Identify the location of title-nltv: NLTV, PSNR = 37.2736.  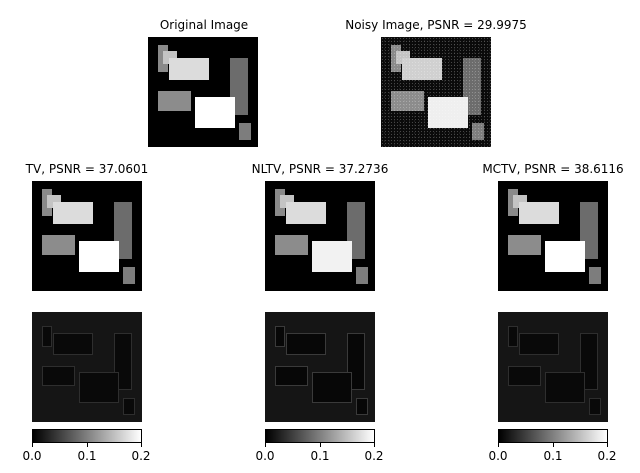
(320, 169).